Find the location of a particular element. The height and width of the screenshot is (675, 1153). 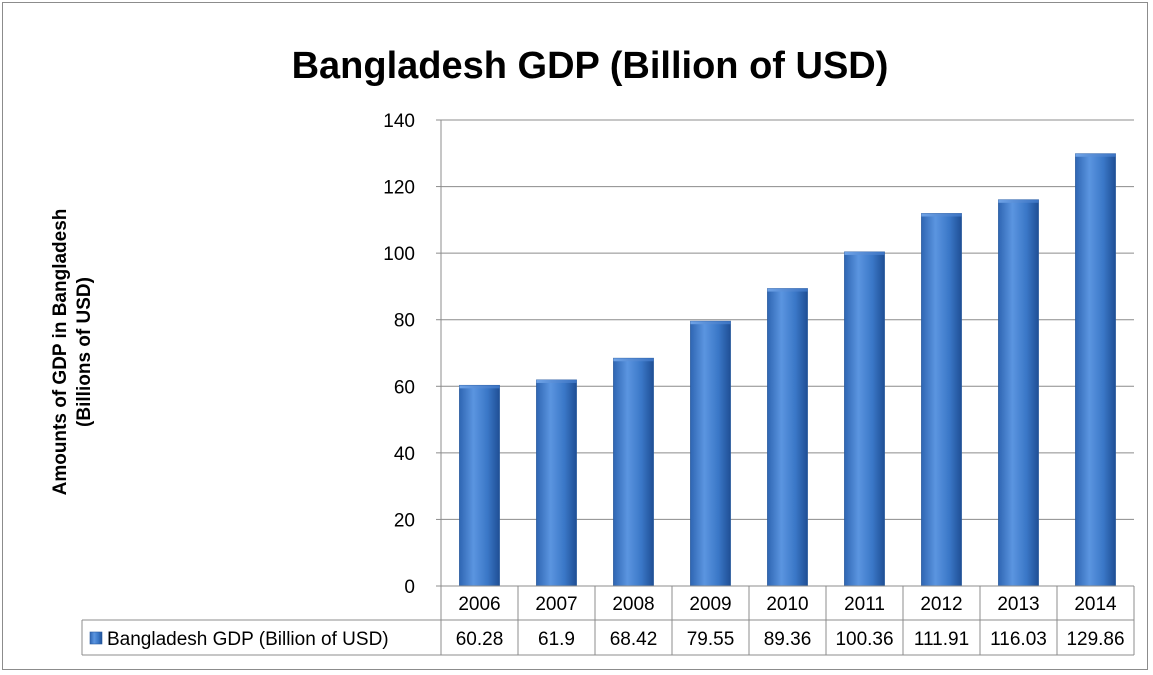

category-label-2008: 2008 is located at coordinates (633, 604).